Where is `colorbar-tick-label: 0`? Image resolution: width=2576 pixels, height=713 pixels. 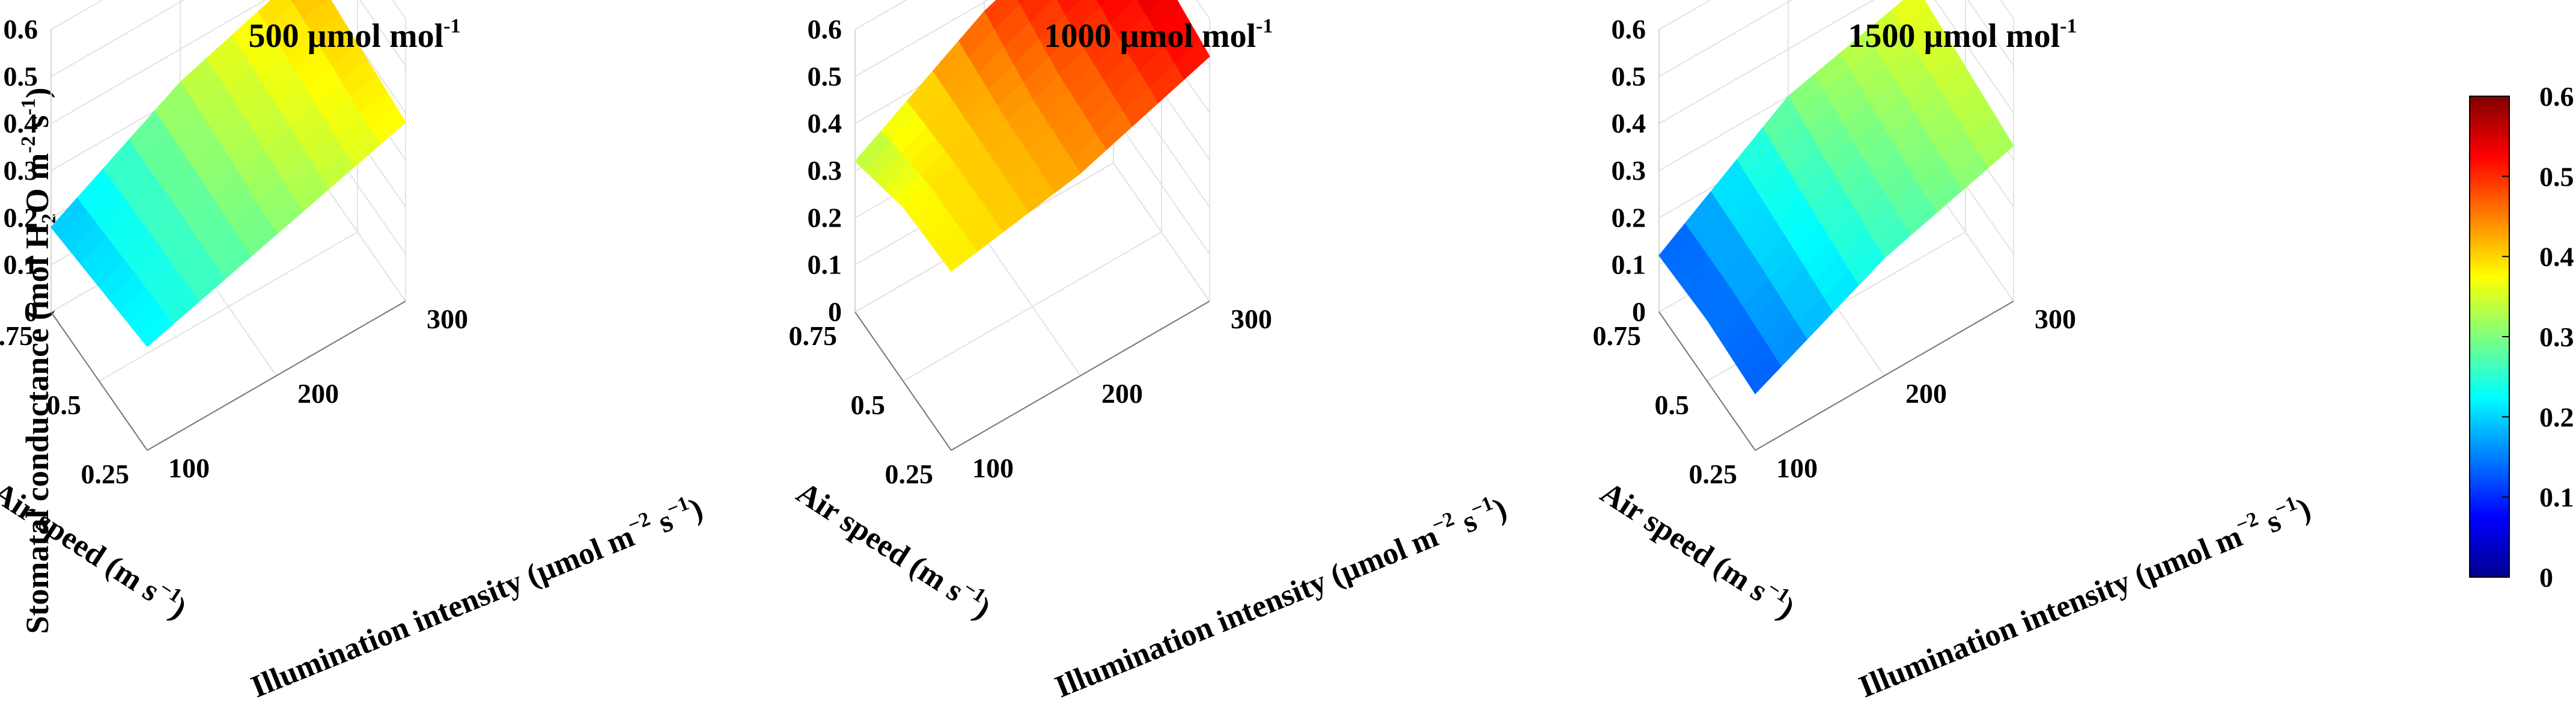
colorbar-tick-label: 0 is located at coordinates (2546, 577).